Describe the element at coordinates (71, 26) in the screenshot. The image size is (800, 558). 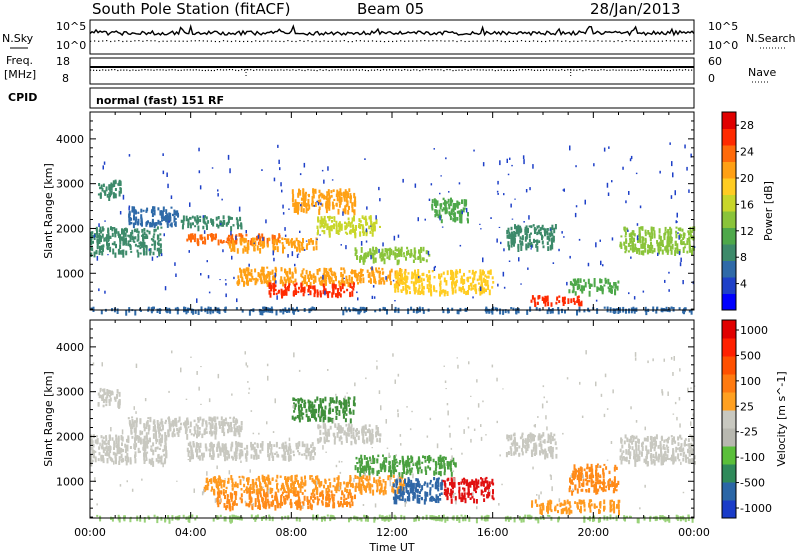
I see `nsky-tick-top: 10^5` at that location.